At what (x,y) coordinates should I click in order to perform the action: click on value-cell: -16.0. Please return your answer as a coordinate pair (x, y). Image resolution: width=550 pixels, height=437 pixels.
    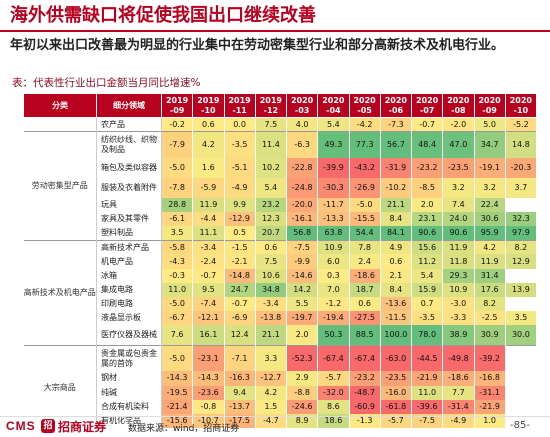
    Looking at the image, I should click on (396, 392).